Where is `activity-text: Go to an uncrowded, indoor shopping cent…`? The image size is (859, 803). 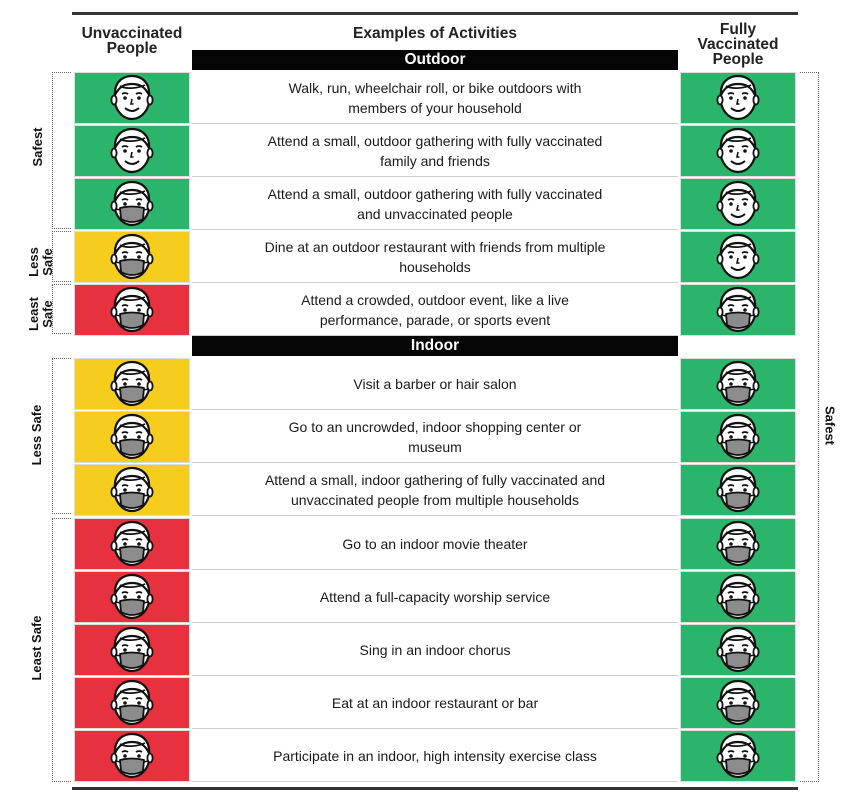
activity-text: Go to an uncrowded, indoor shopping cent… is located at coordinates (435, 437).